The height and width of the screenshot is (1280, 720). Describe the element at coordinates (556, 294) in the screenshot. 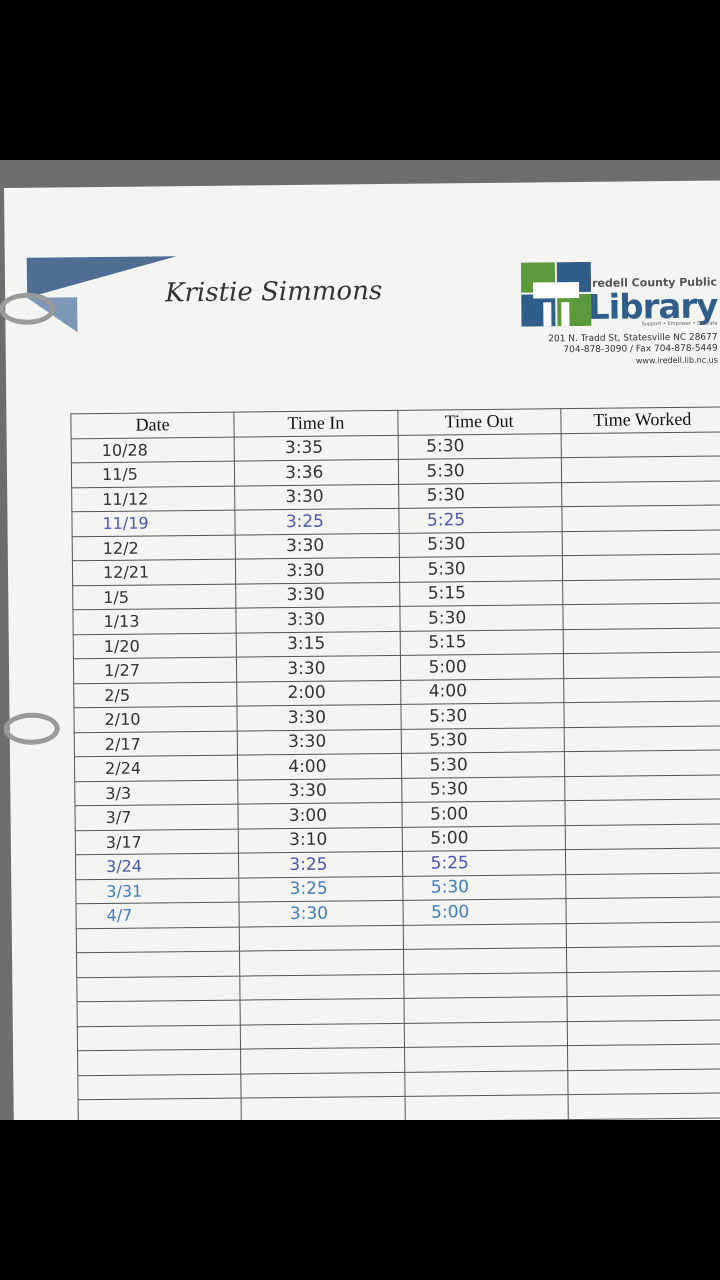

I see `library-logo` at that location.